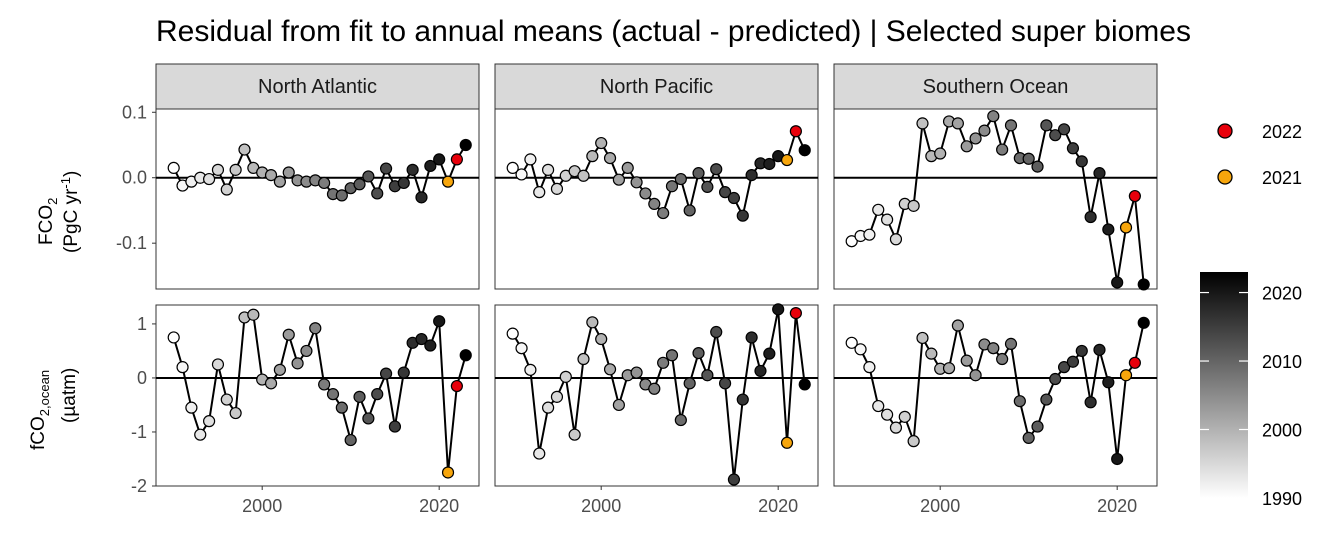  What do you see at coordinates (949, 368) in the screenshot?
I see `data-point-2001` at bounding box center [949, 368].